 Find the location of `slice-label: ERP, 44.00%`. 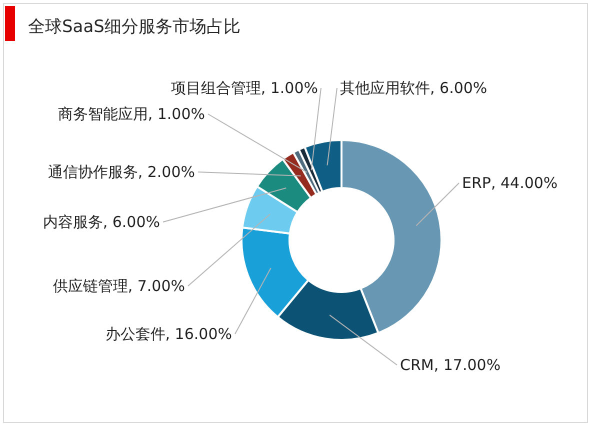

slice-label: ERP, 44.00% is located at coordinates (510, 183).